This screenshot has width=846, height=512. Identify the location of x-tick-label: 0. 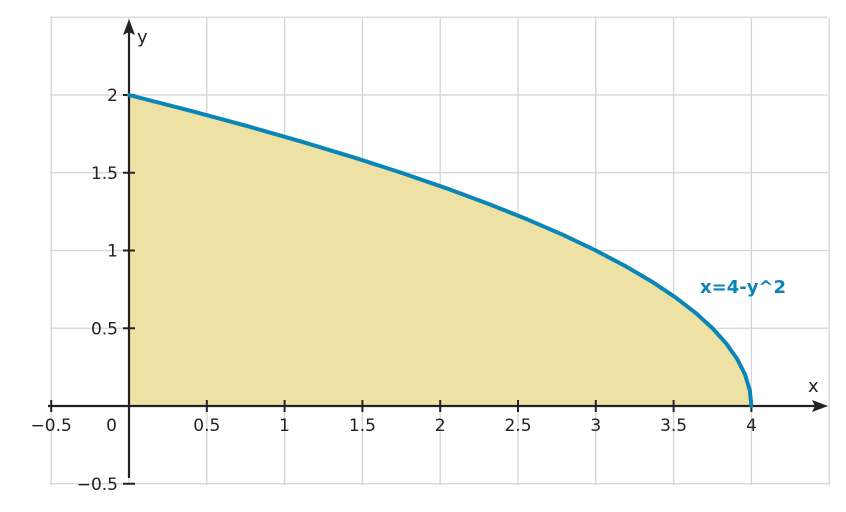
(111, 426).